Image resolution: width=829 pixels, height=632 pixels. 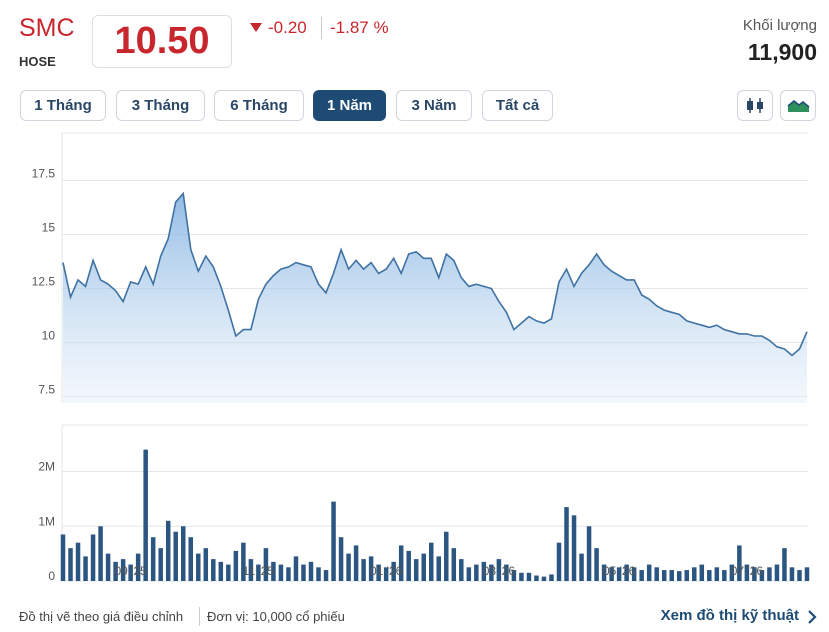 What do you see at coordinates (259, 571) in the screenshot?
I see `x-tick-label: 11 '25` at bounding box center [259, 571].